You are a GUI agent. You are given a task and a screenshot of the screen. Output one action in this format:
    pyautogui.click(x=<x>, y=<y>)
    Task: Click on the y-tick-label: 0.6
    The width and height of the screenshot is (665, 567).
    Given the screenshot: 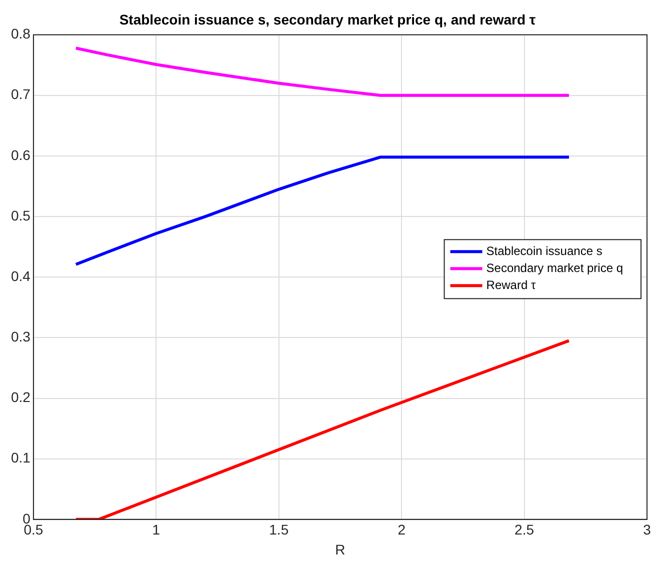 What is the action you would take?
    pyautogui.click(x=20, y=154)
    